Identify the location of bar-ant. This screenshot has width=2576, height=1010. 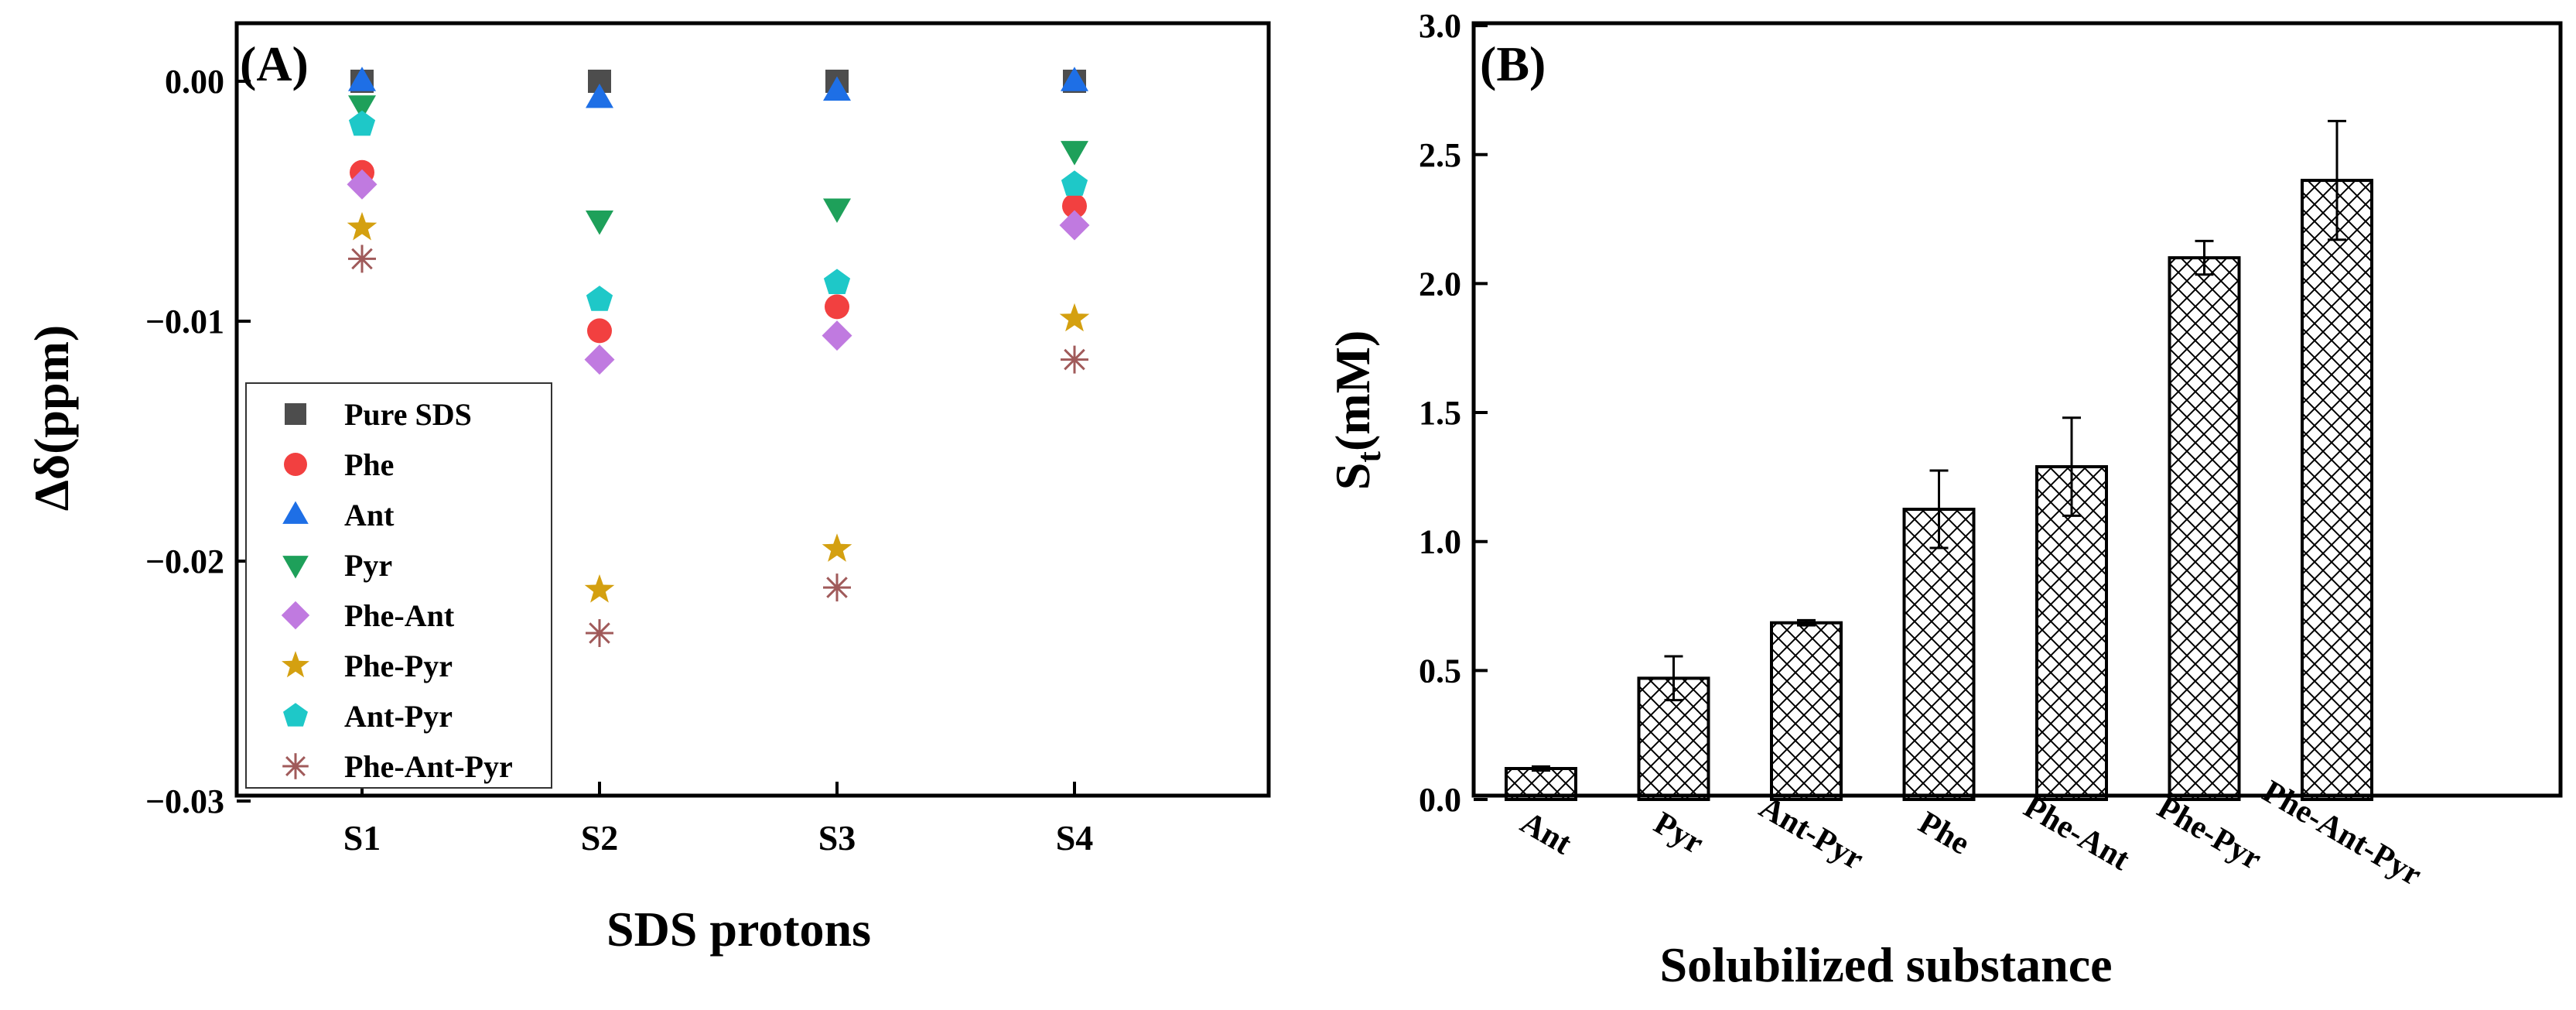
(1541, 784).